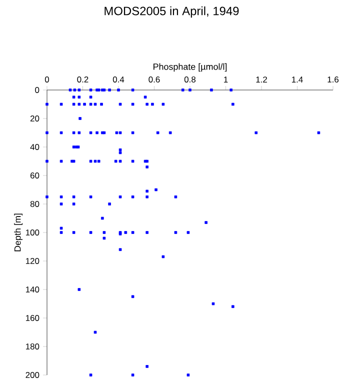  What do you see at coordinates (297, 79) in the screenshot?
I see `x-tick-label: 1.4` at bounding box center [297, 79].